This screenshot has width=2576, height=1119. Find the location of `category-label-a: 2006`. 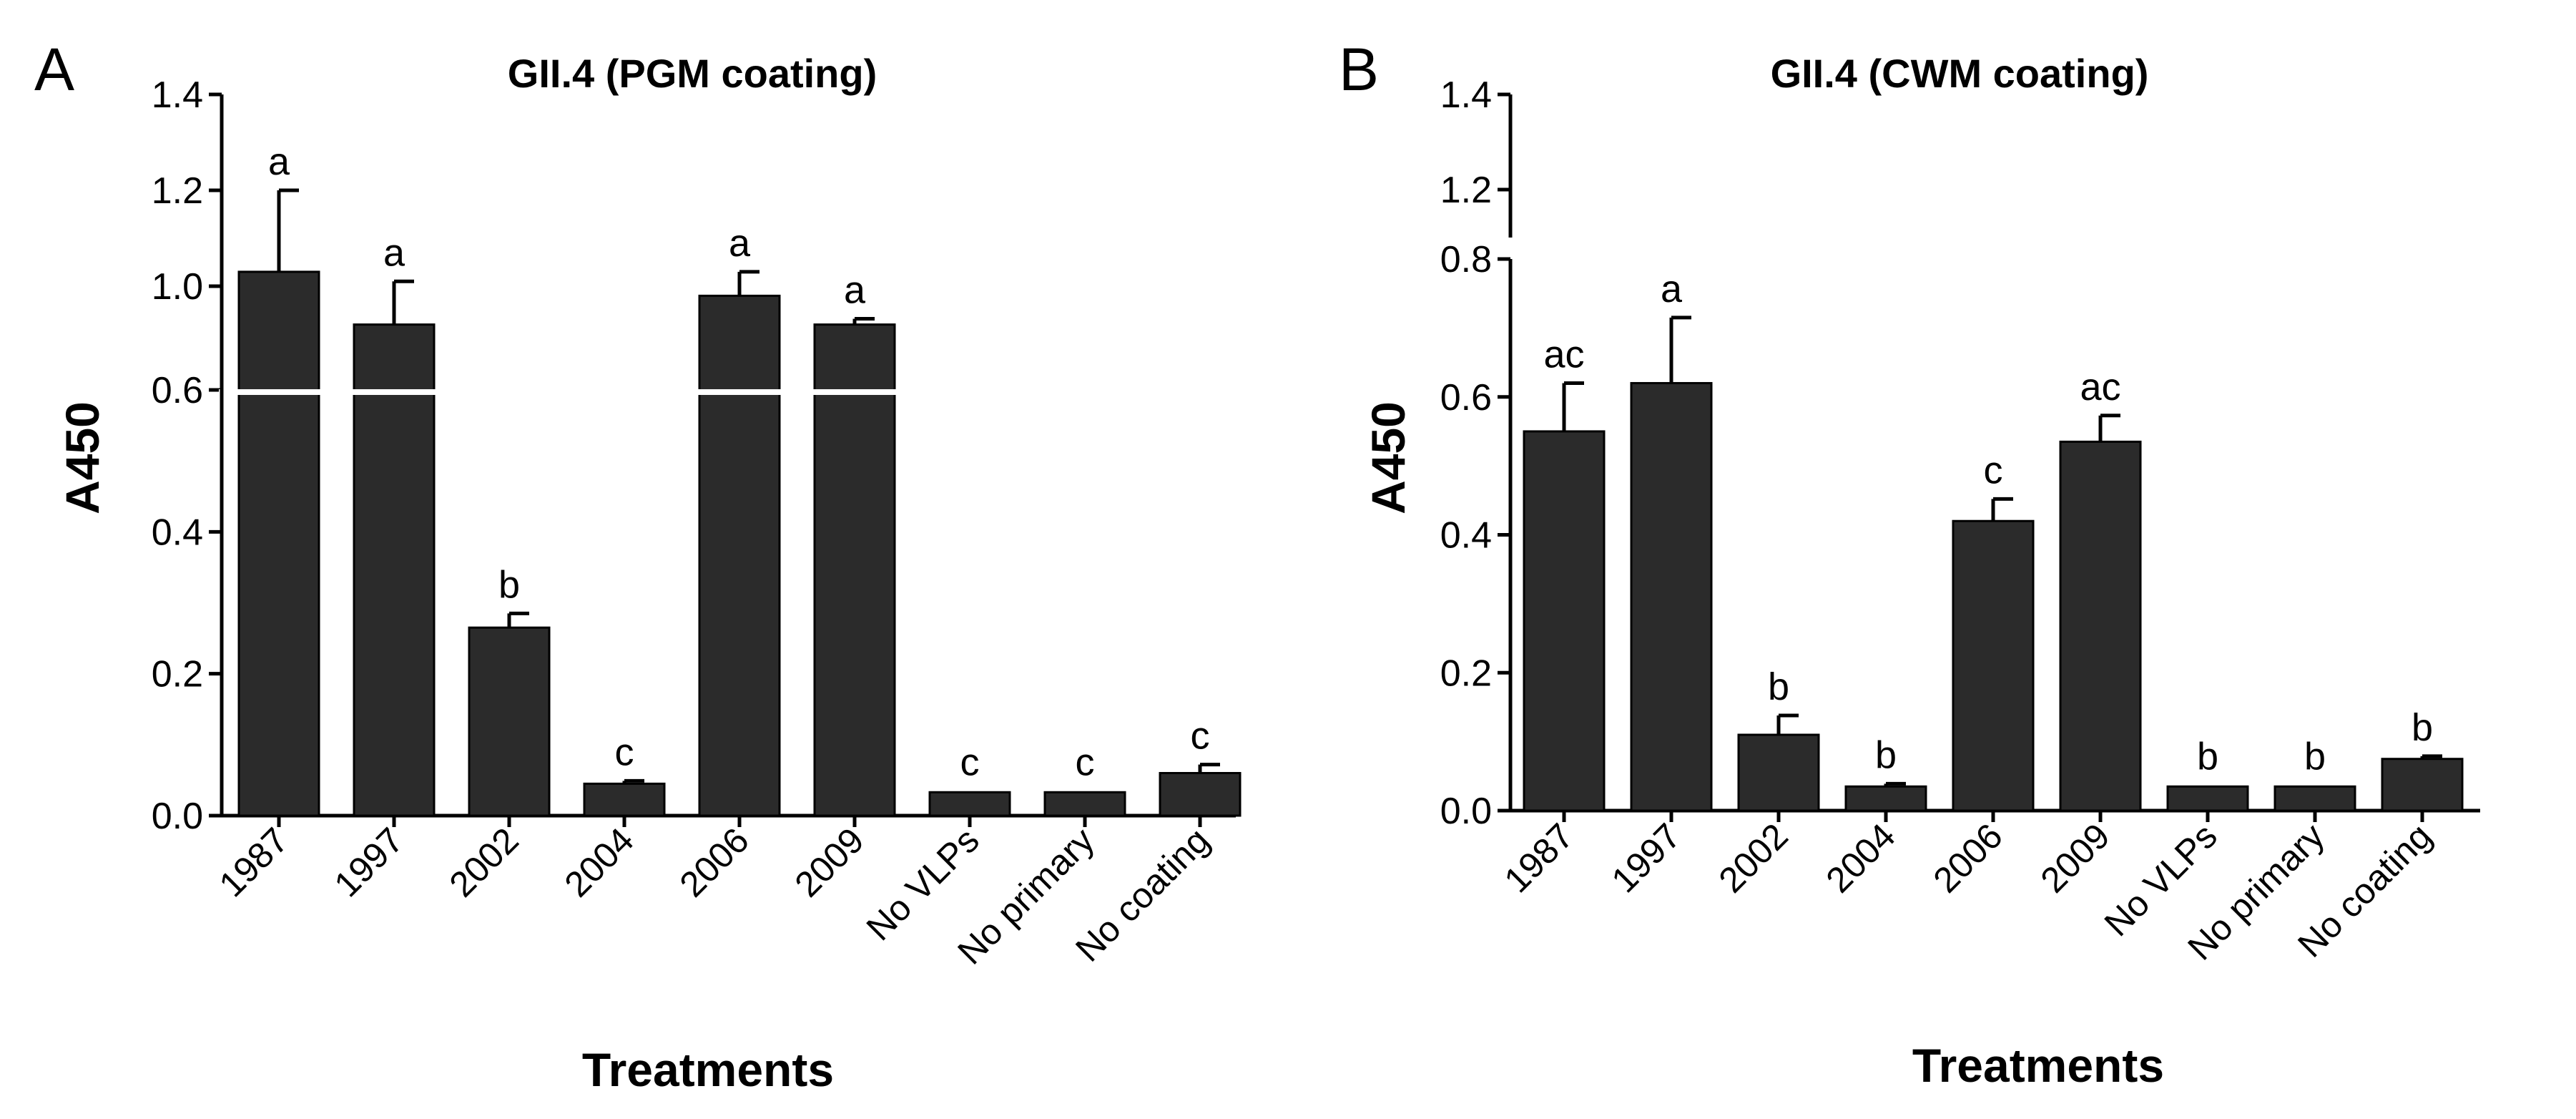

category-label-a: 2006 is located at coordinates (715, 862).